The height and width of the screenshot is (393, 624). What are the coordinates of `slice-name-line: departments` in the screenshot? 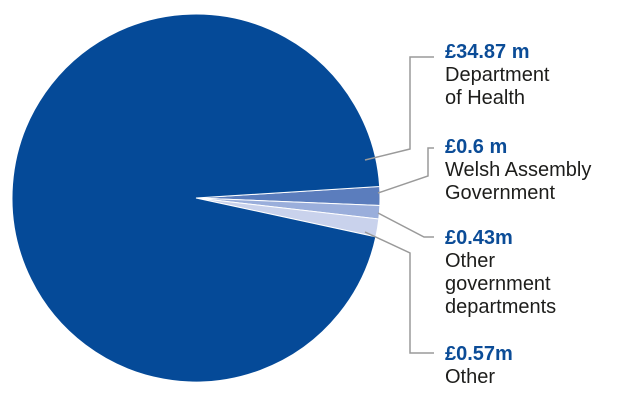 It's located at (501, 307).